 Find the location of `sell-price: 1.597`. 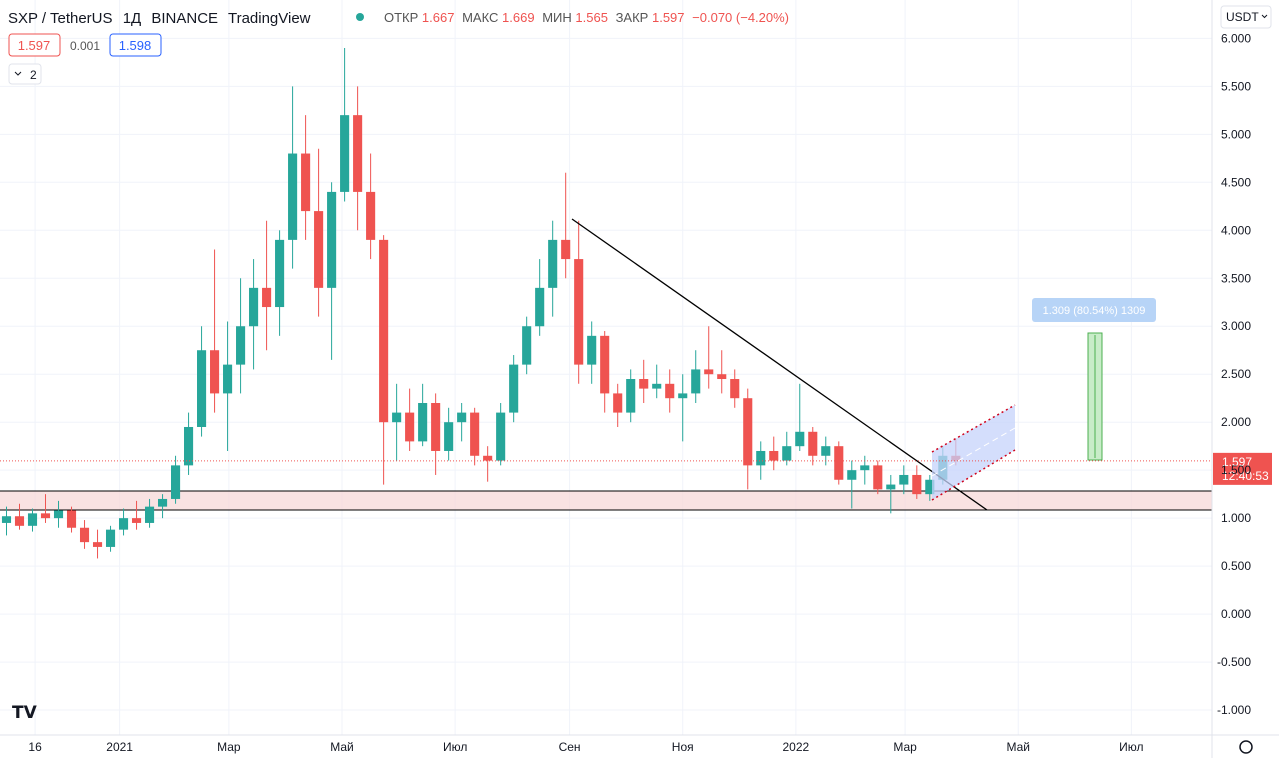

sell-price: 1.597 is located at coordinates (34, 45).